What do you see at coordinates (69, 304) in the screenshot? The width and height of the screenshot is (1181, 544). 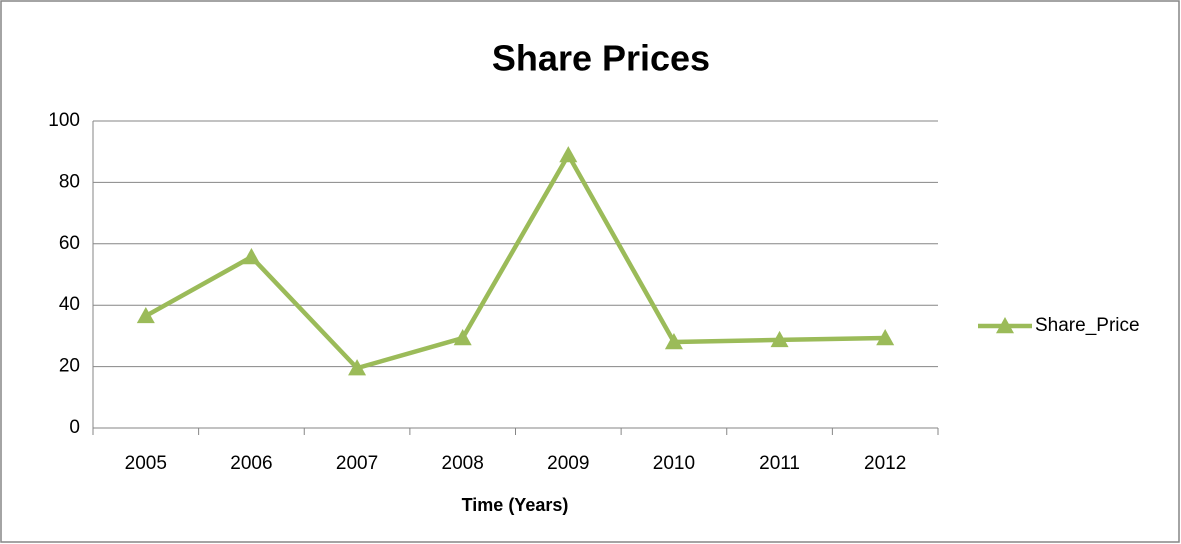 I see `y-tick-label: 40` at bounding box center [69, 304].